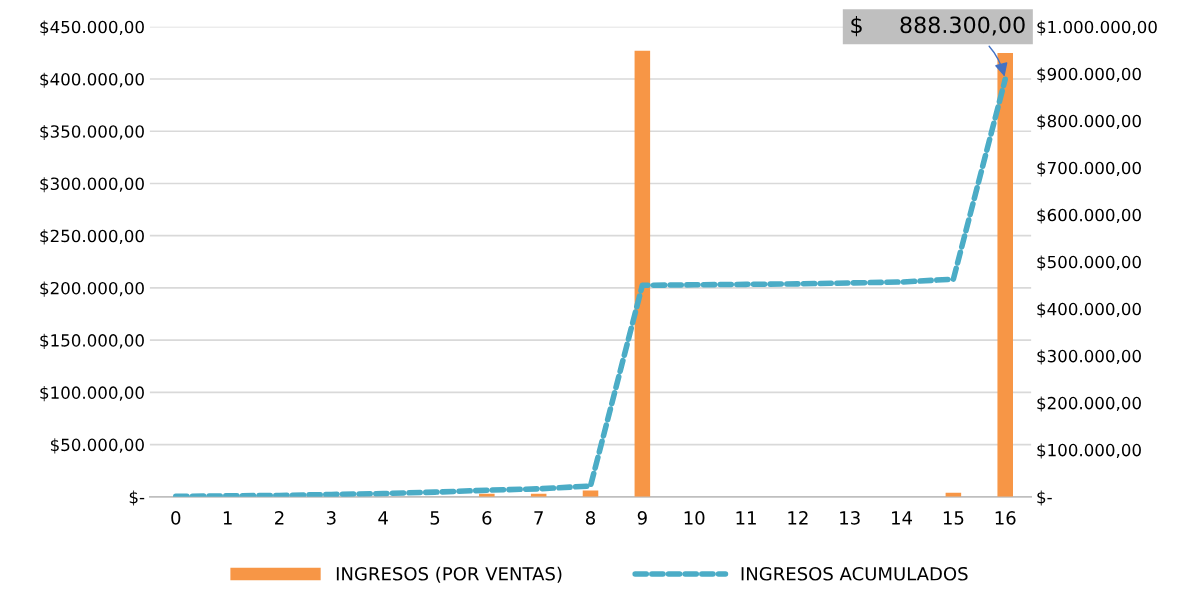 The width and height of the screenshot is (1199, 595). What do you see at coordinates (694, 518) in the screenshot?
I see `x-tick-label: 10` at bounding box center [694, 518].